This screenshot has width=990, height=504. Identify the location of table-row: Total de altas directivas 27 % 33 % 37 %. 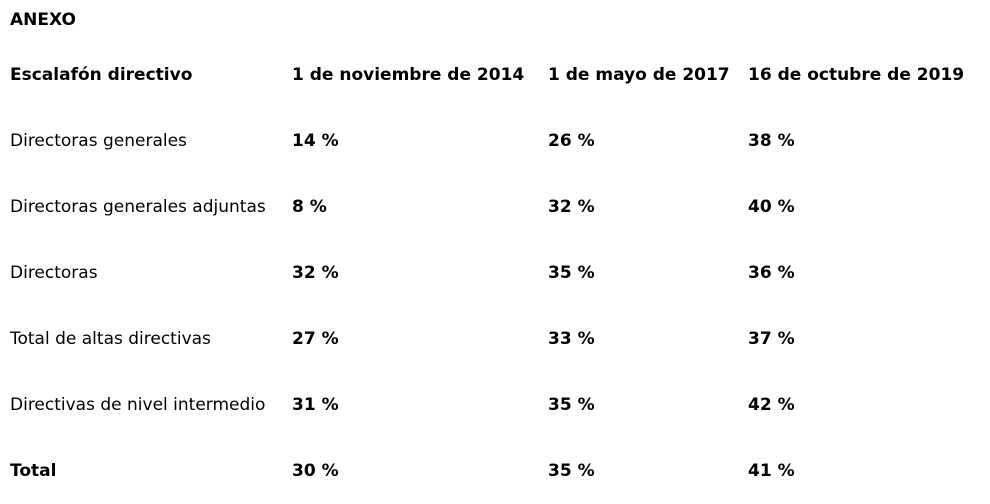
(495, 339).